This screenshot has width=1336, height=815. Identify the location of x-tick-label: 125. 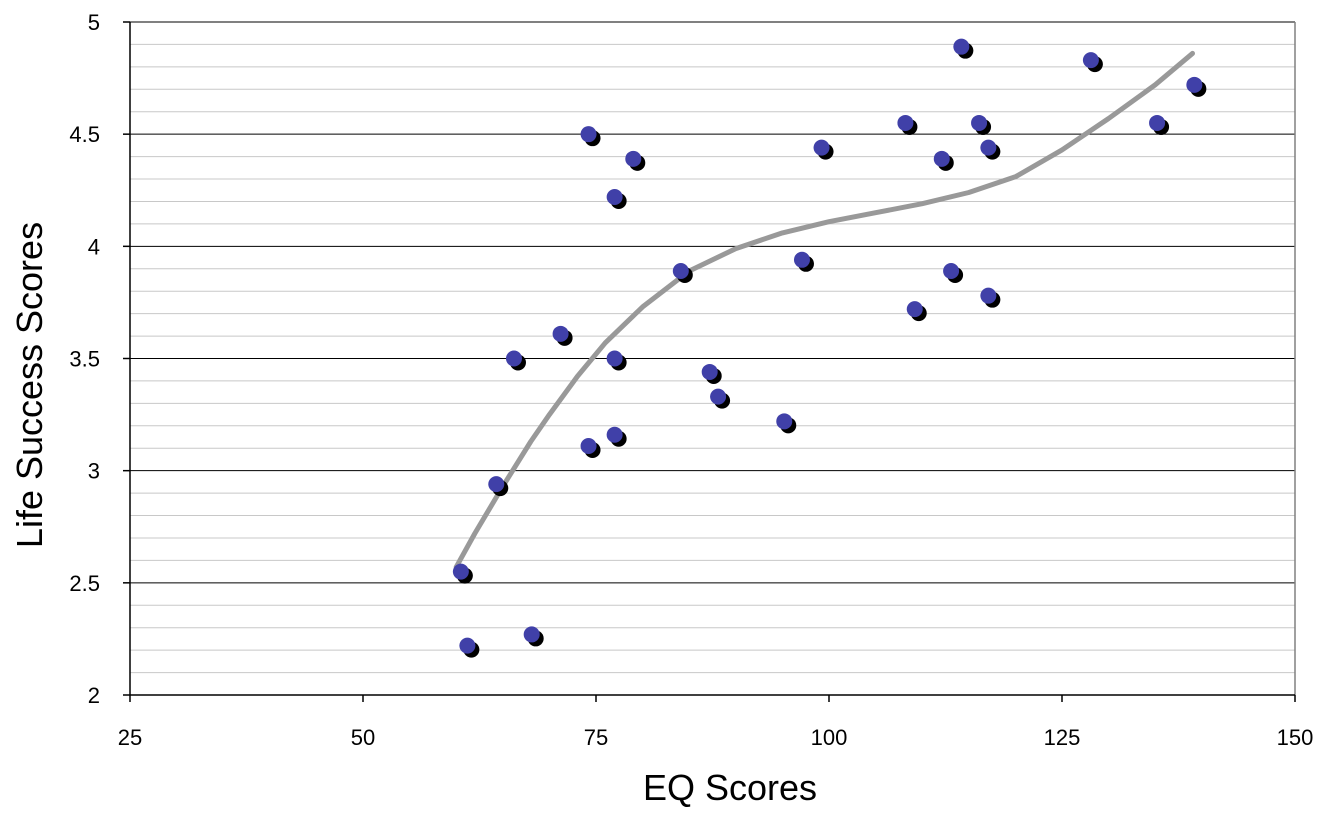
(1062, 737).